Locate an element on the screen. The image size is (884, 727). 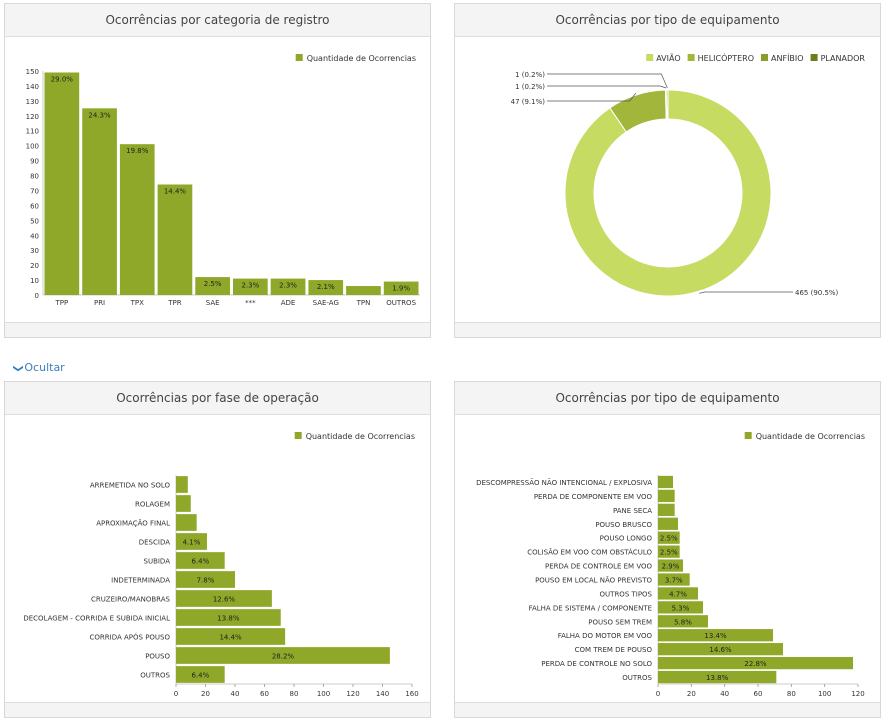
chart-title-fase: Ocorrências por fase de operação is located at coordinates (217, 398).